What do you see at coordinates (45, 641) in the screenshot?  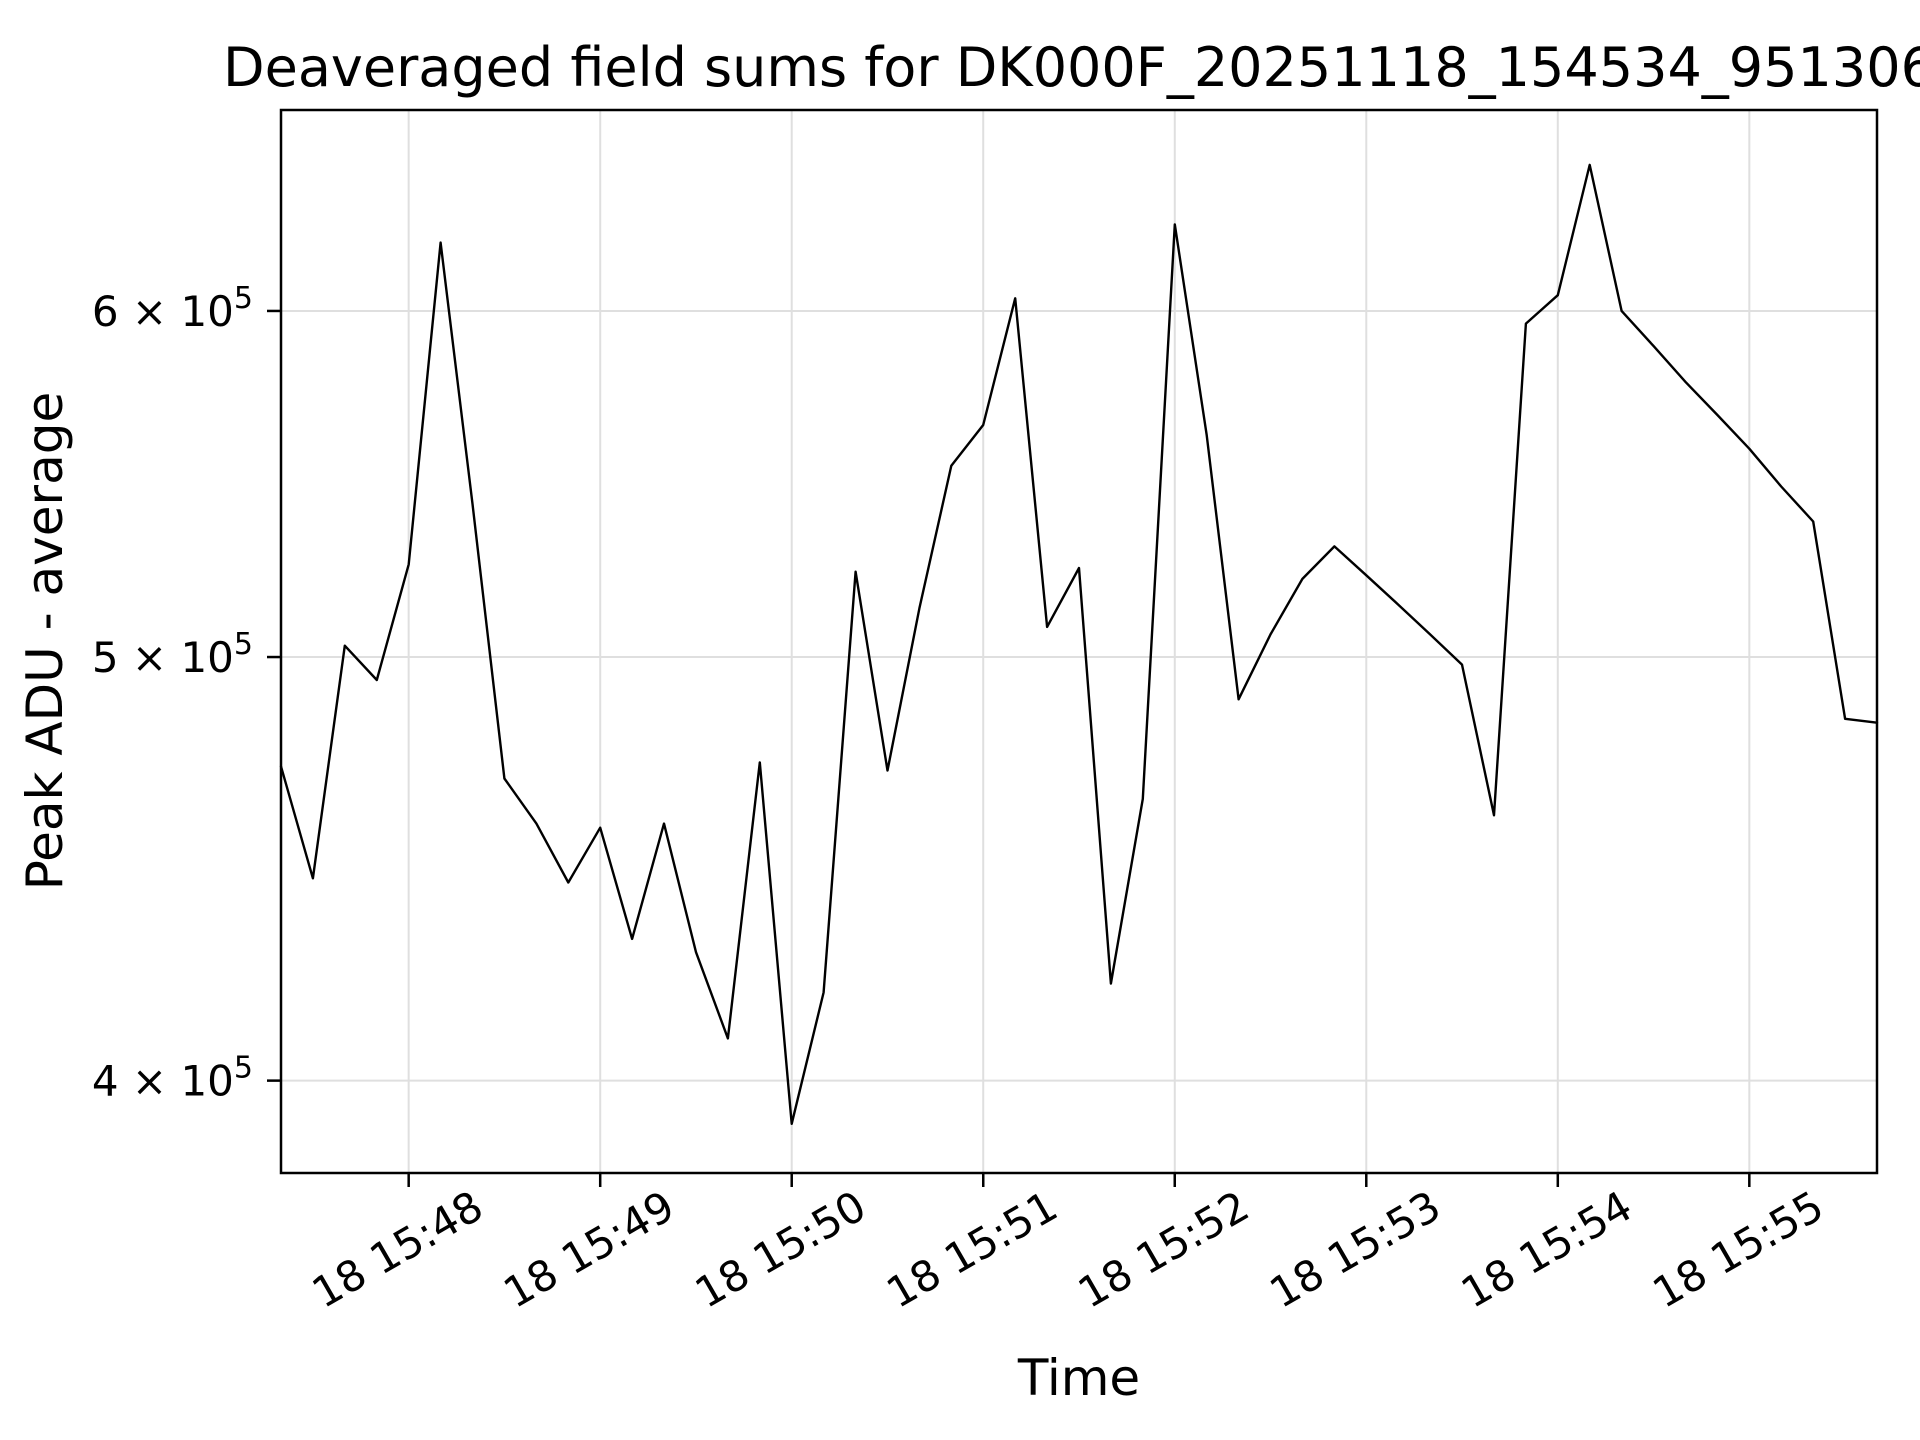 I see `y-axis-label: Peak ADU - average` at bounding box center [45, 641].